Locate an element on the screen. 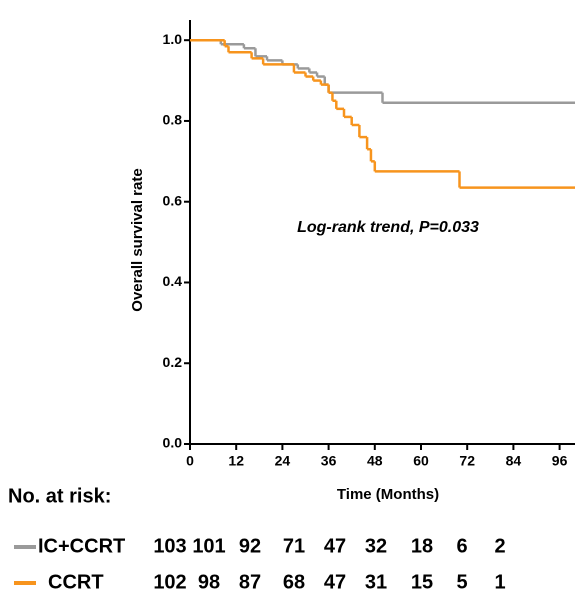 This screenshot has width=581, height=596. risk-count: 102 is located at coordinates (169, 582).